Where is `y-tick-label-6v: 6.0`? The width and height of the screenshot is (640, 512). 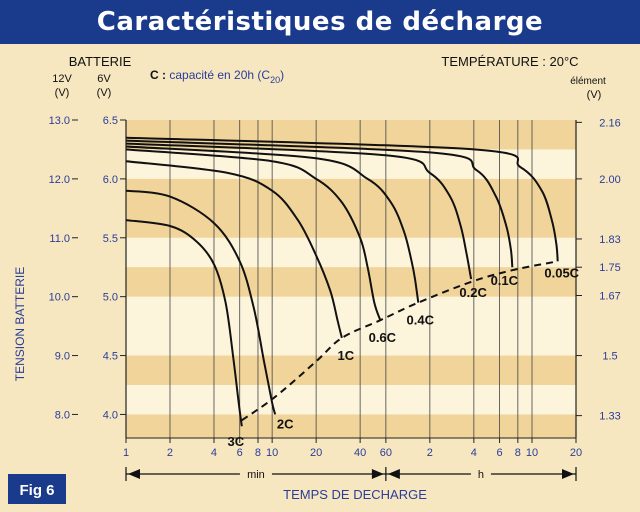
y-tick-label-6v: 6.0 is located at coordinates (110, 180).